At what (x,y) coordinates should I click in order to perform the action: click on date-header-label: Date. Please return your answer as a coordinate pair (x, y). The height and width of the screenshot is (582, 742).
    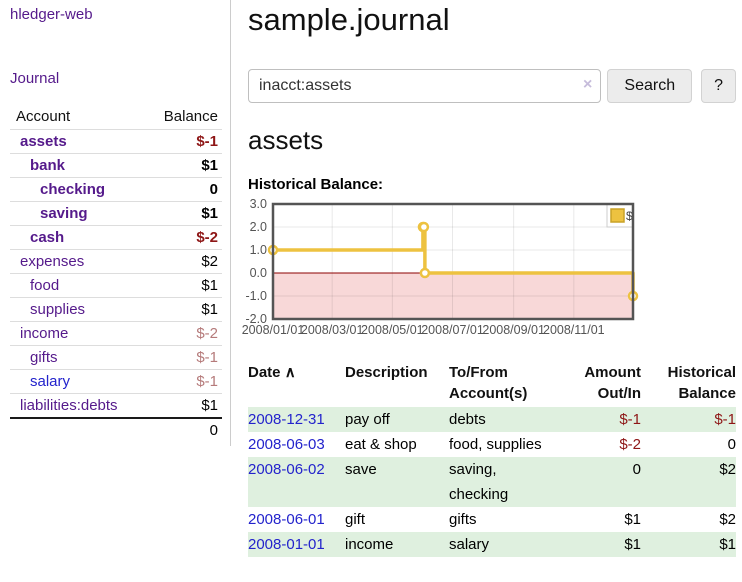
    Looking at the image, I should click on (264, 372).